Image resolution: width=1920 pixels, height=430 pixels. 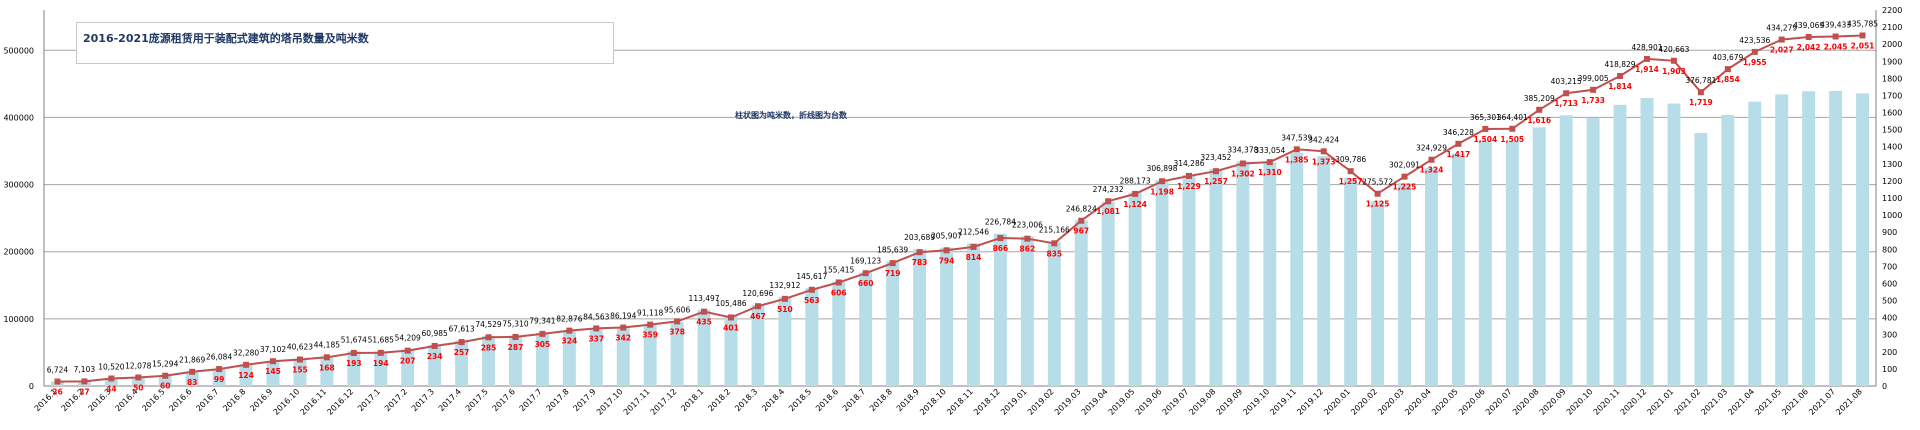 What do you see at coordinates (1892, 198) in the screenshot?
I see `y-right-tick-label: 1100` at bounding box center [1892, 198].